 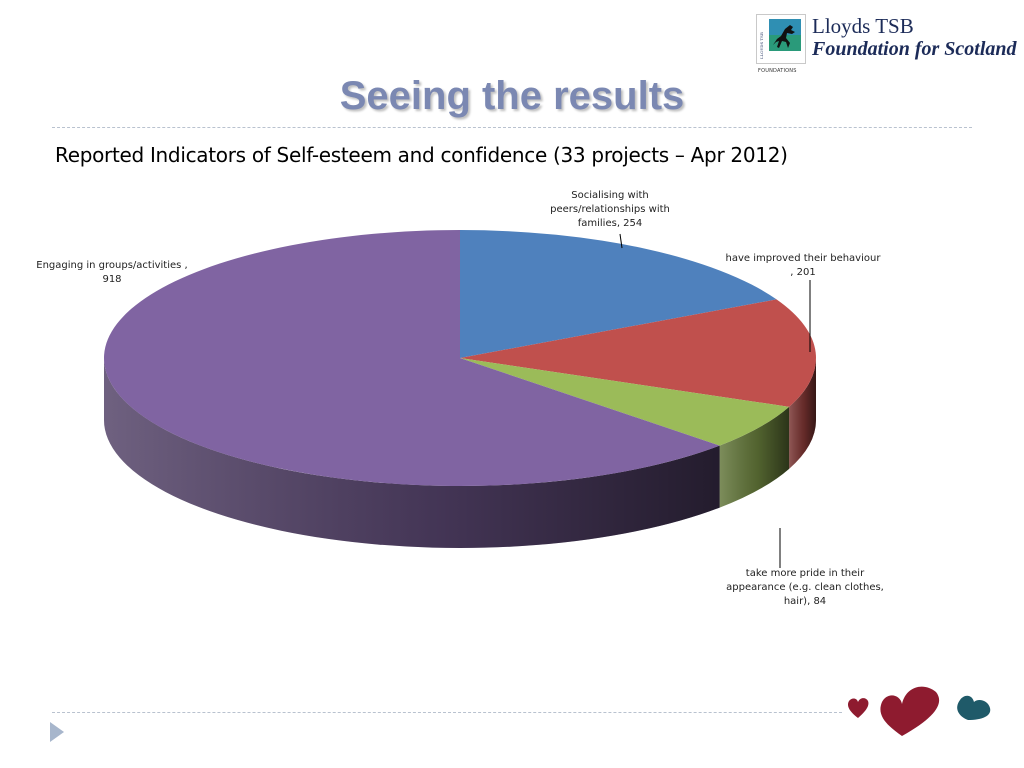 What do you see at coordinates (804, 265) in the screenshot?
I see `data-label-have-improved-their-behaviour: have improved their behaviour , 201` at bounding box center [804, 265].